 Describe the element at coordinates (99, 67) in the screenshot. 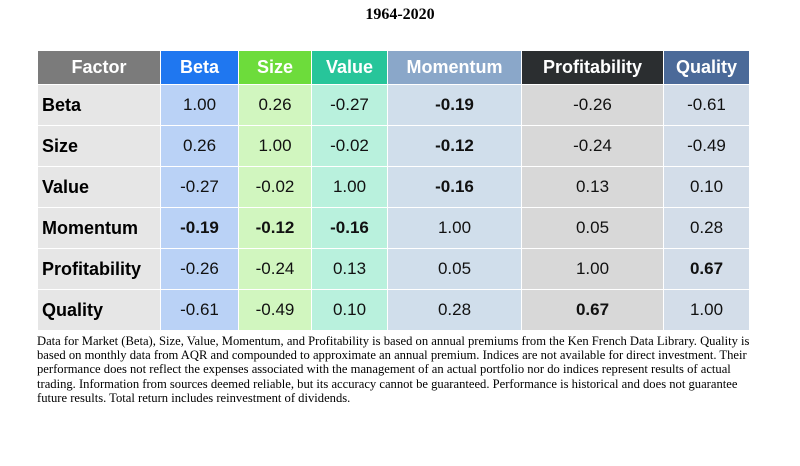

I see `header-factor: Factor` at that location.